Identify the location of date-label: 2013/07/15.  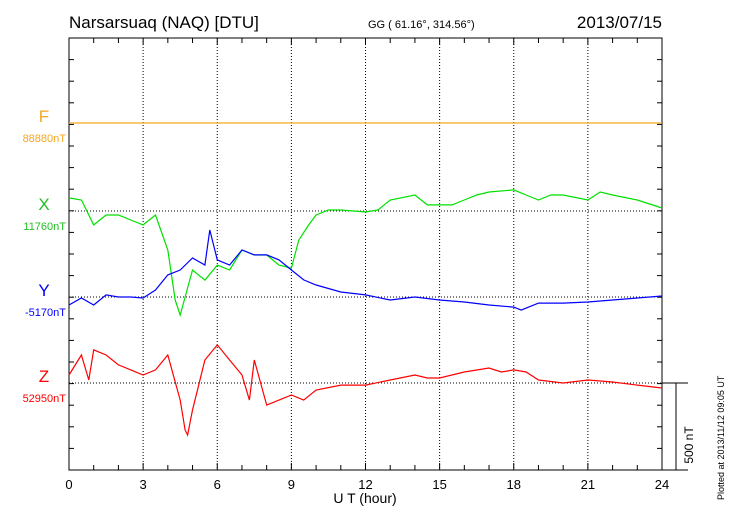
(619, 22).